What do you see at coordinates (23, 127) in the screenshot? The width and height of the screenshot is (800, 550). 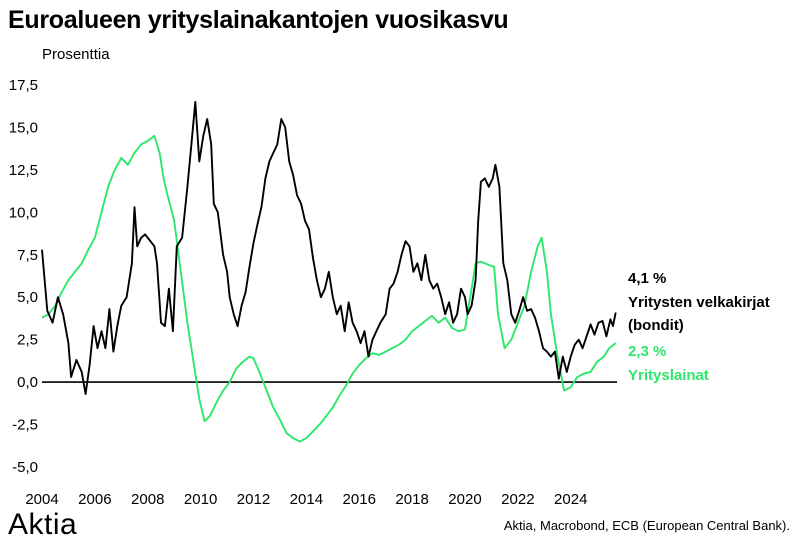 I see `y-tick-label: 15,0` at bounding box center [23, 127].